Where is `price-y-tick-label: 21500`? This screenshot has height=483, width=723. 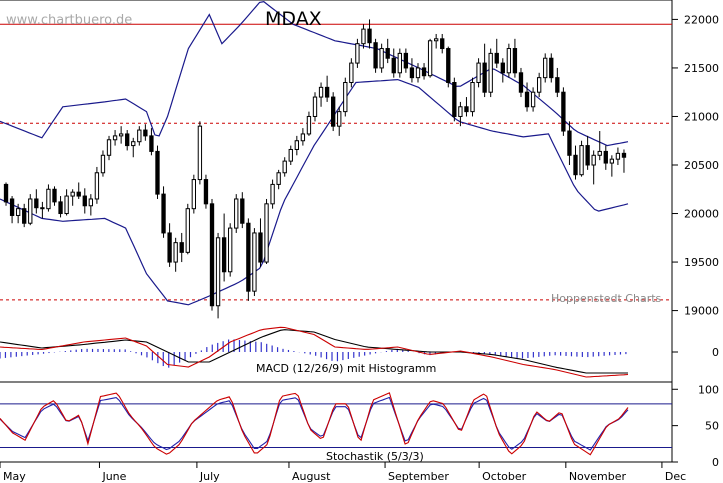 price-y-tick-label: 21500 is located at coordinates (701, 68).